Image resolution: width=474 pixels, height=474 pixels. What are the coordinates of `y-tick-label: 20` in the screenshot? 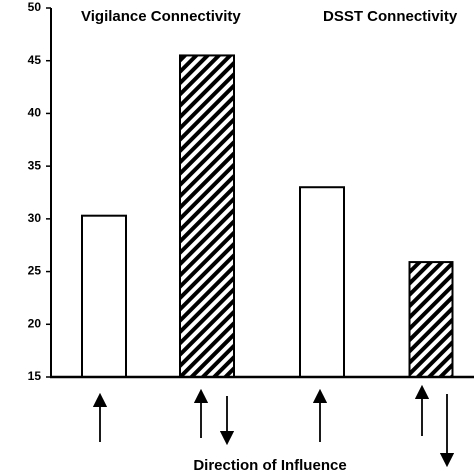 It's located at (35, 323).